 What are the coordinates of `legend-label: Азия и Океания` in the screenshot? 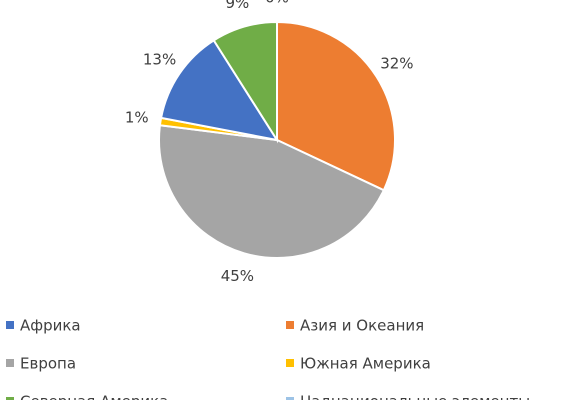 It's located at (362, 326).